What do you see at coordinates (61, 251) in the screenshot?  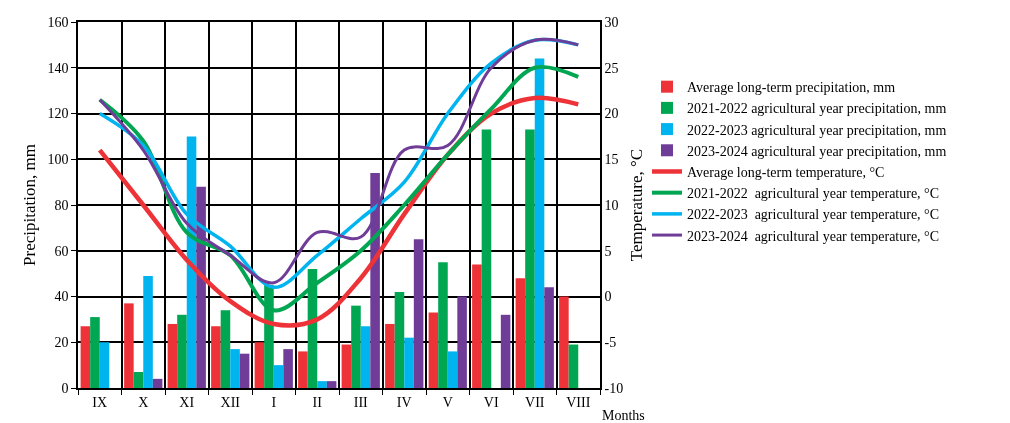 I see `y-tick-label: 60` at bounding box center [61, 251].